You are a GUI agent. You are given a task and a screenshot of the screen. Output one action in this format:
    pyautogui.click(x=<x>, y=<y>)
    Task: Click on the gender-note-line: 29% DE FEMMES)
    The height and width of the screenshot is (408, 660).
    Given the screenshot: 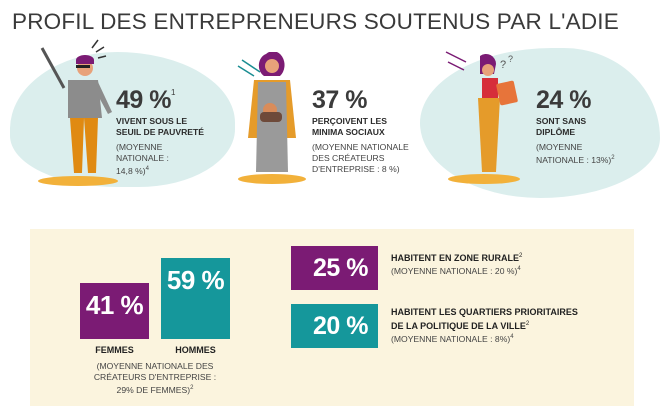 What is the action you would take?
    pyautogui.click(x=153, y=389)
    